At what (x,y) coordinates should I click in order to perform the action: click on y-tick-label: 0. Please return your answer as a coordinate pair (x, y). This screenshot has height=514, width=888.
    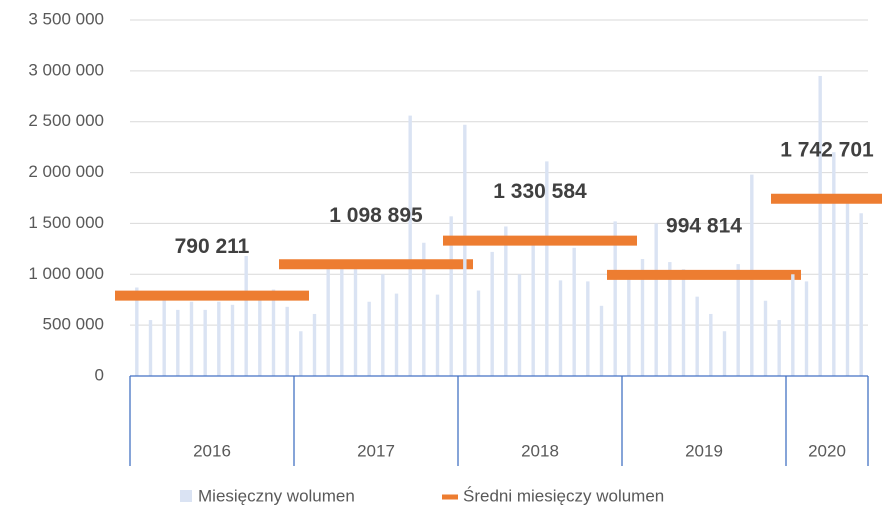
    Looking at the image, I should click on (99, 374).